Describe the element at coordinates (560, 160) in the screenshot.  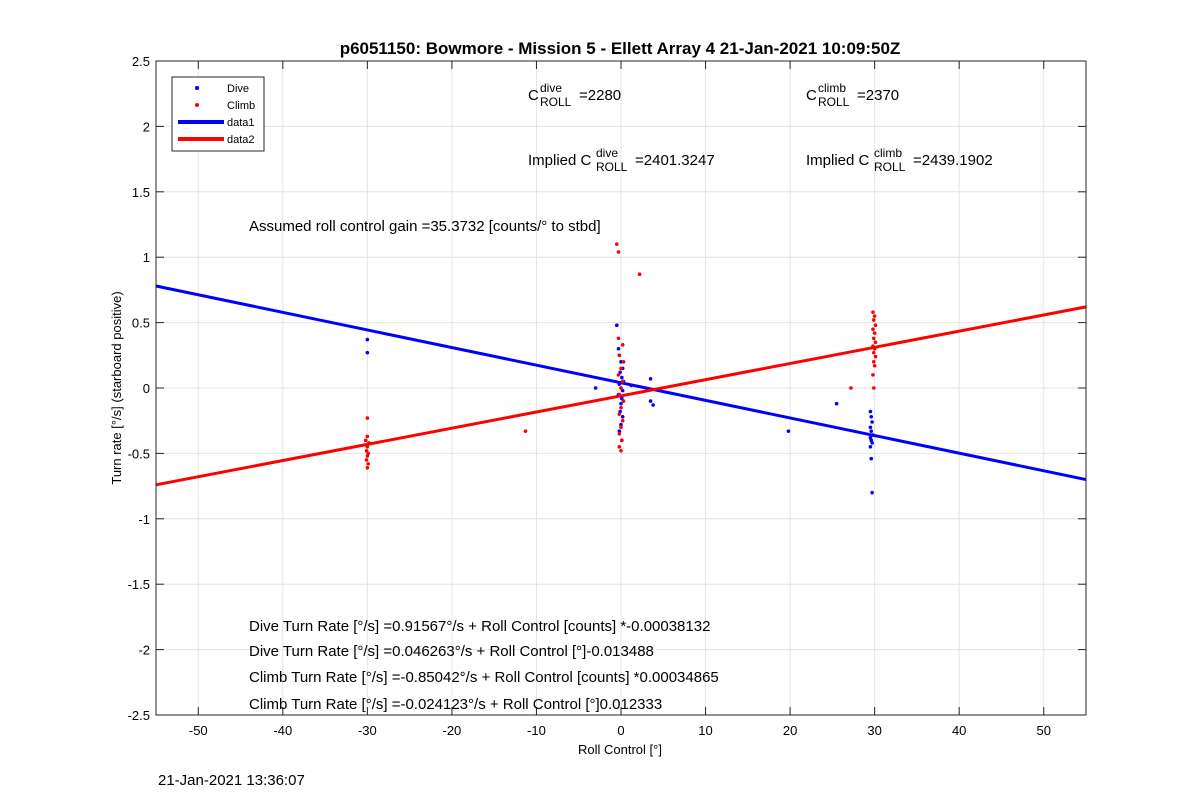
I see `svg-text: Implied C` at that location.